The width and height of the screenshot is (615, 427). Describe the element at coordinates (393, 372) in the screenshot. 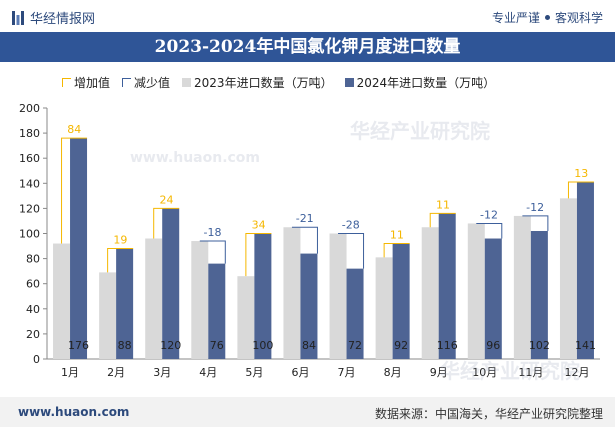

I see `x-tick-label: 8月` at that location.